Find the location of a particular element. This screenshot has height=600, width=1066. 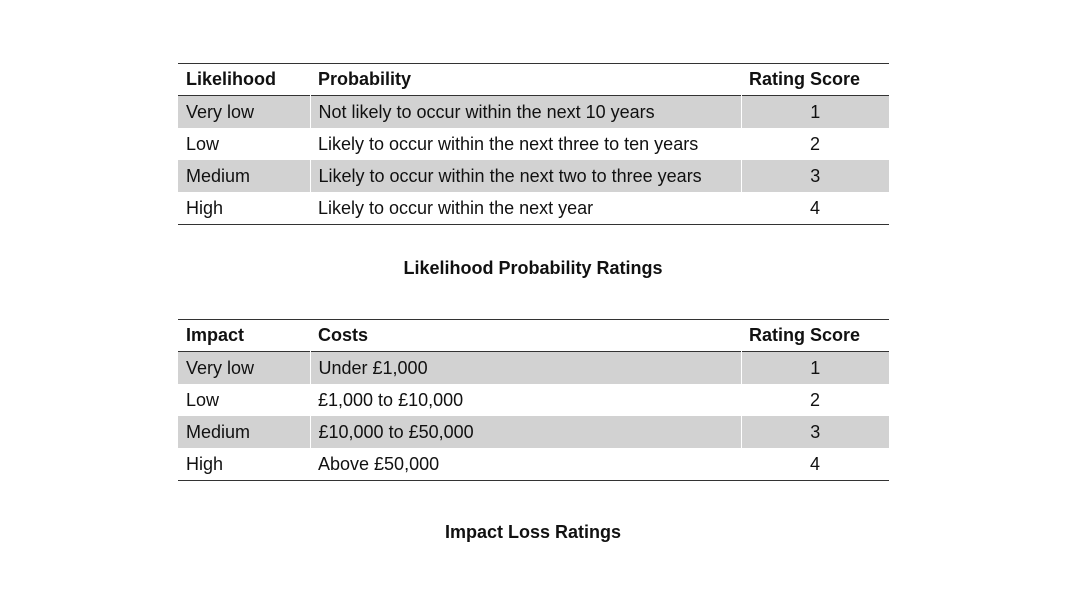

impact-cell: Very low is located at coordinates (244, 367).